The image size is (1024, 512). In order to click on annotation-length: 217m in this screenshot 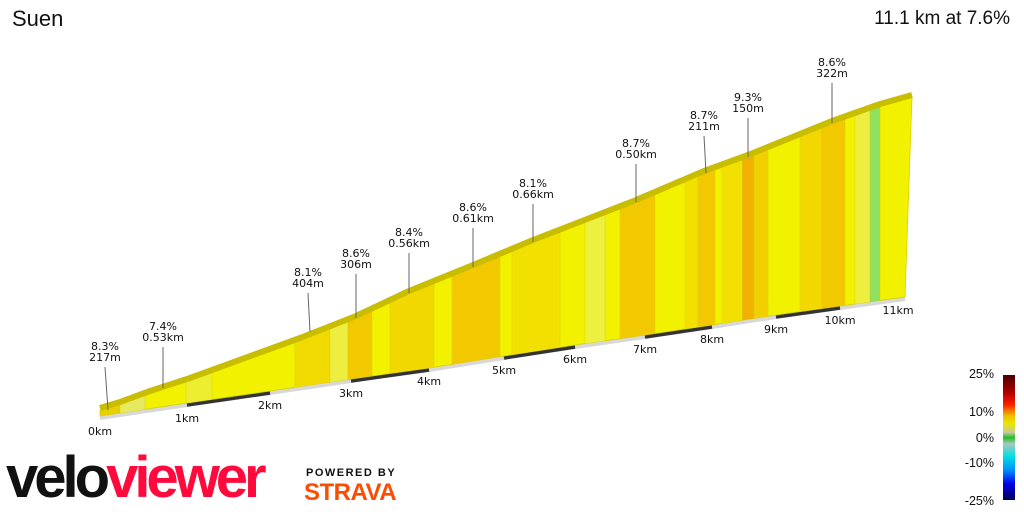, I will do `click(105, 357)`.